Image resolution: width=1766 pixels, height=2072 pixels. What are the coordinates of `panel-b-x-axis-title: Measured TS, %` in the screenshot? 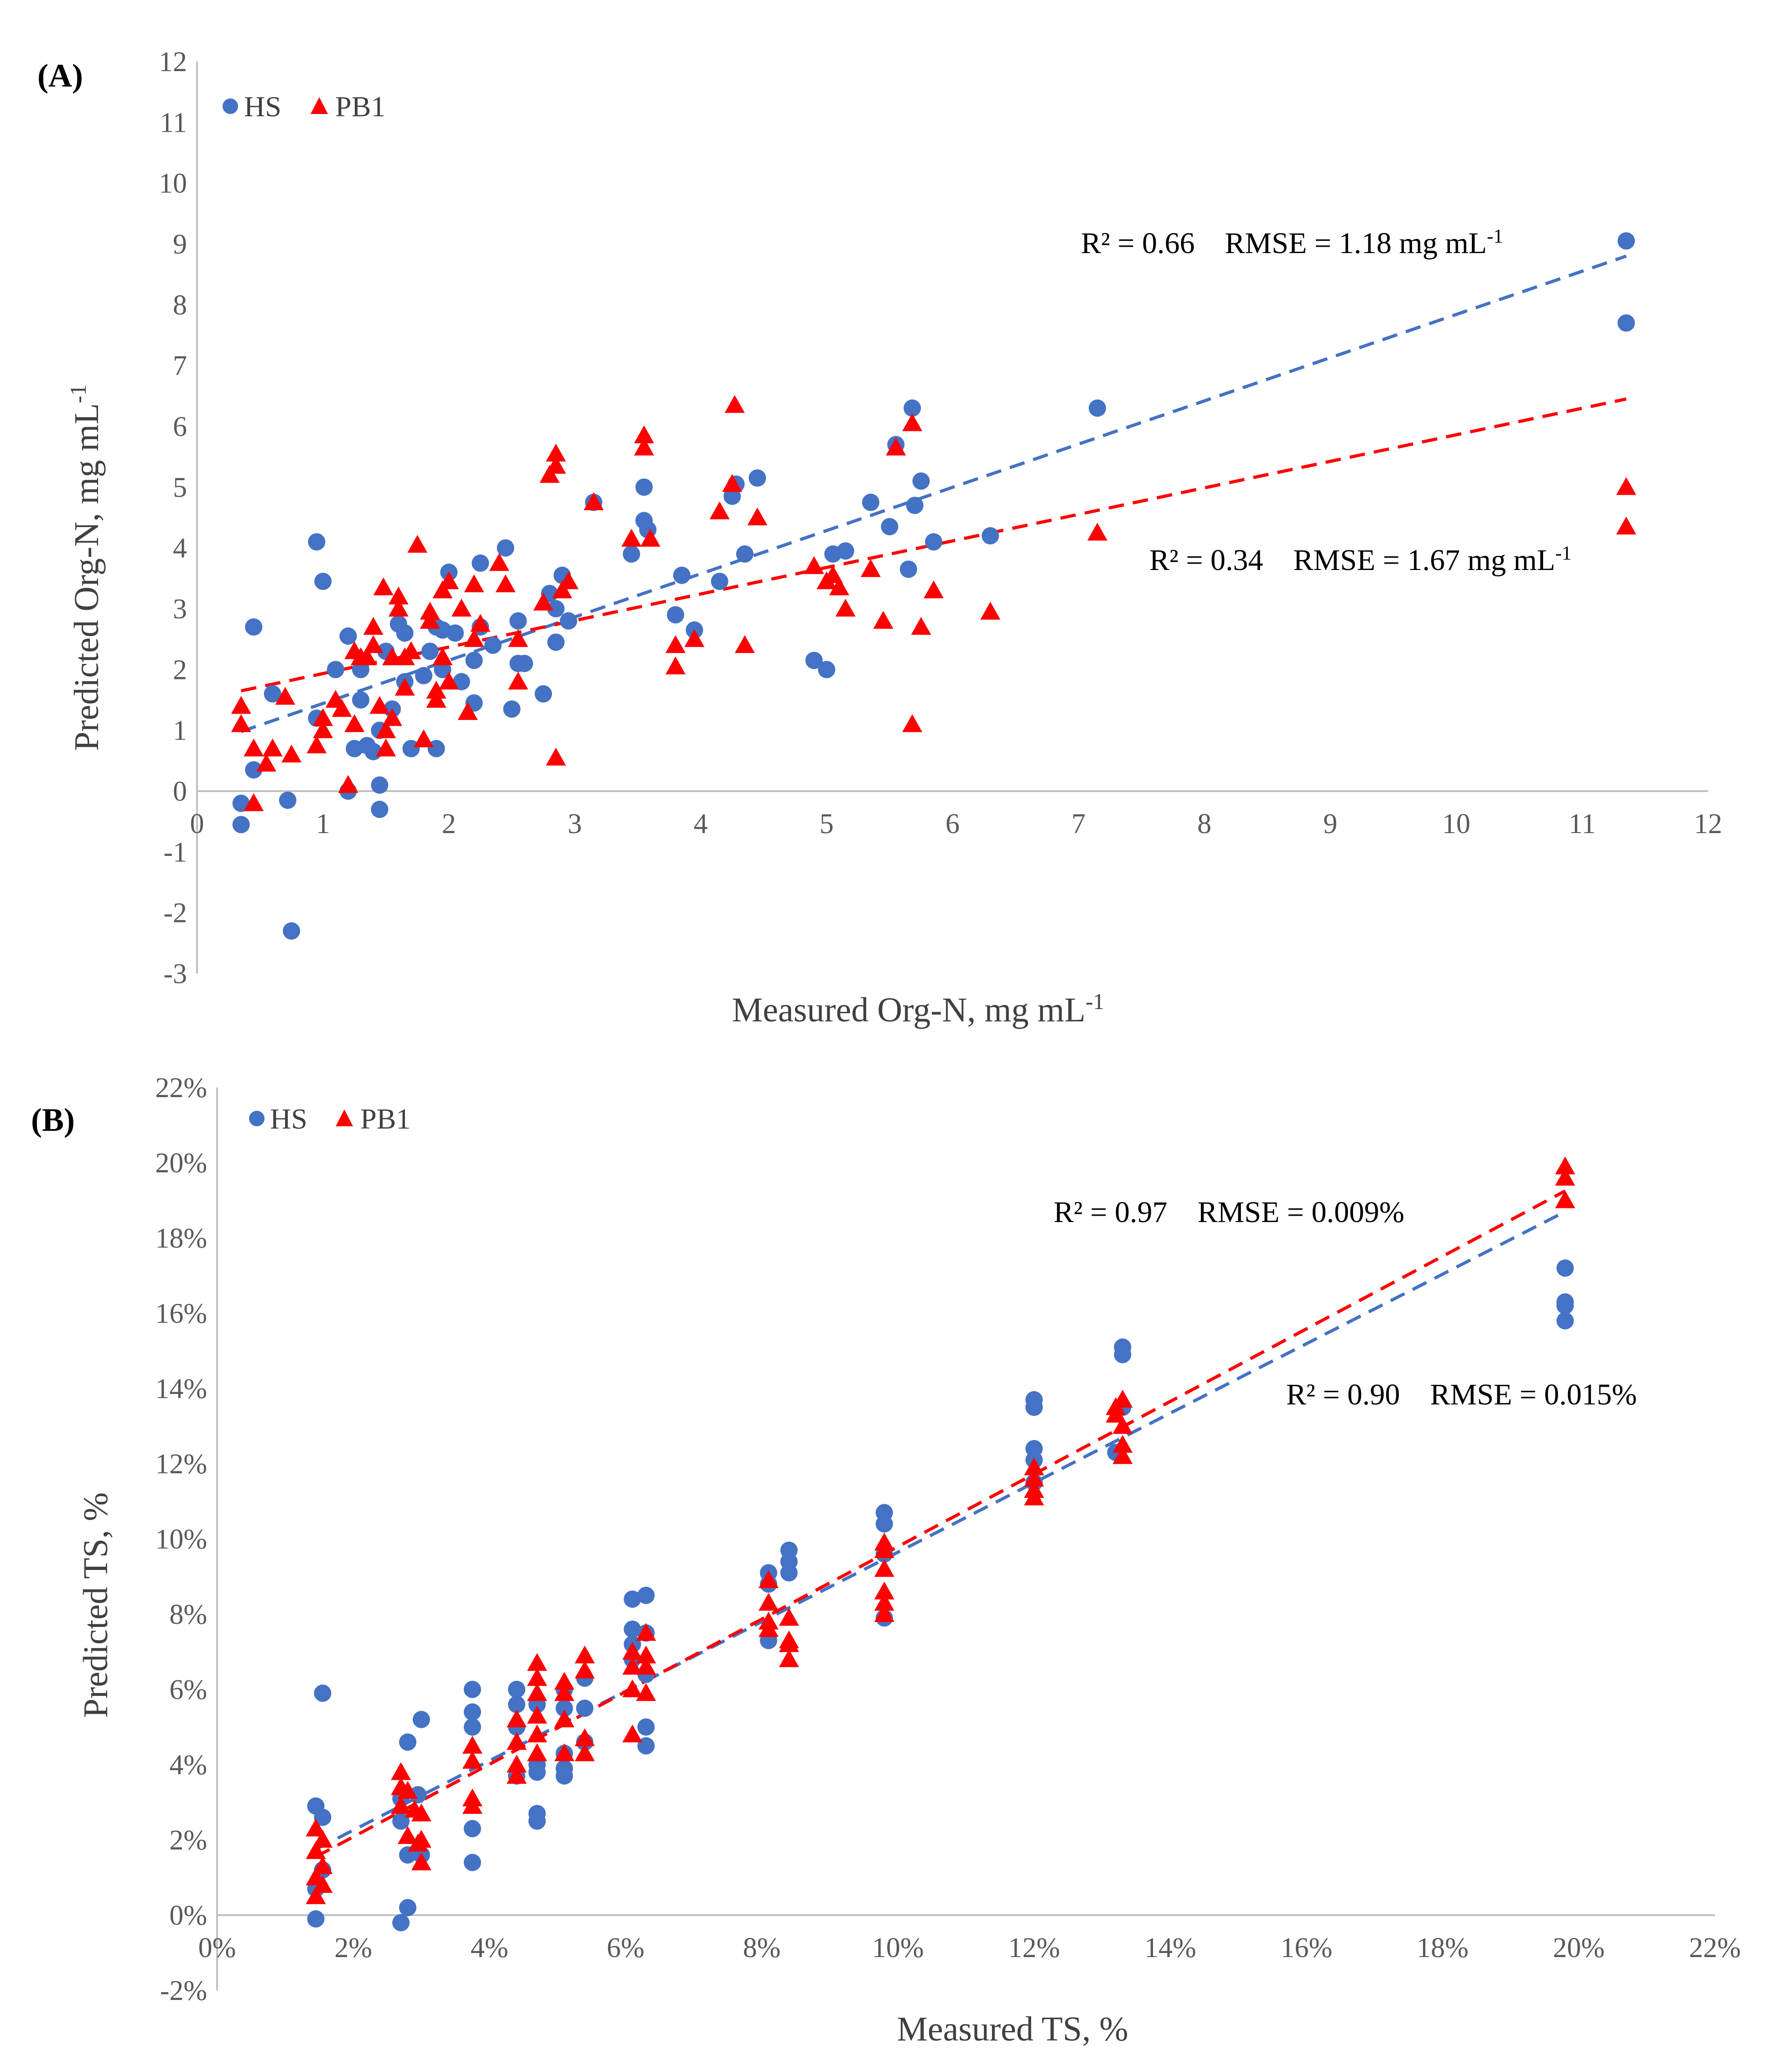 It's located at (1012, 2029).